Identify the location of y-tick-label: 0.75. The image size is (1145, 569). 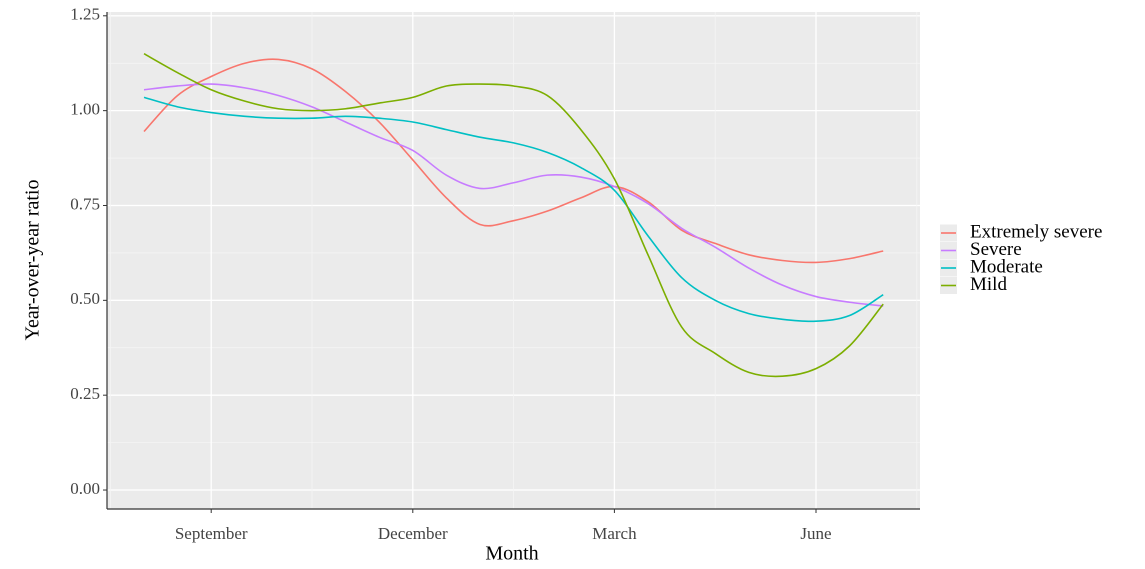
(85, 203).